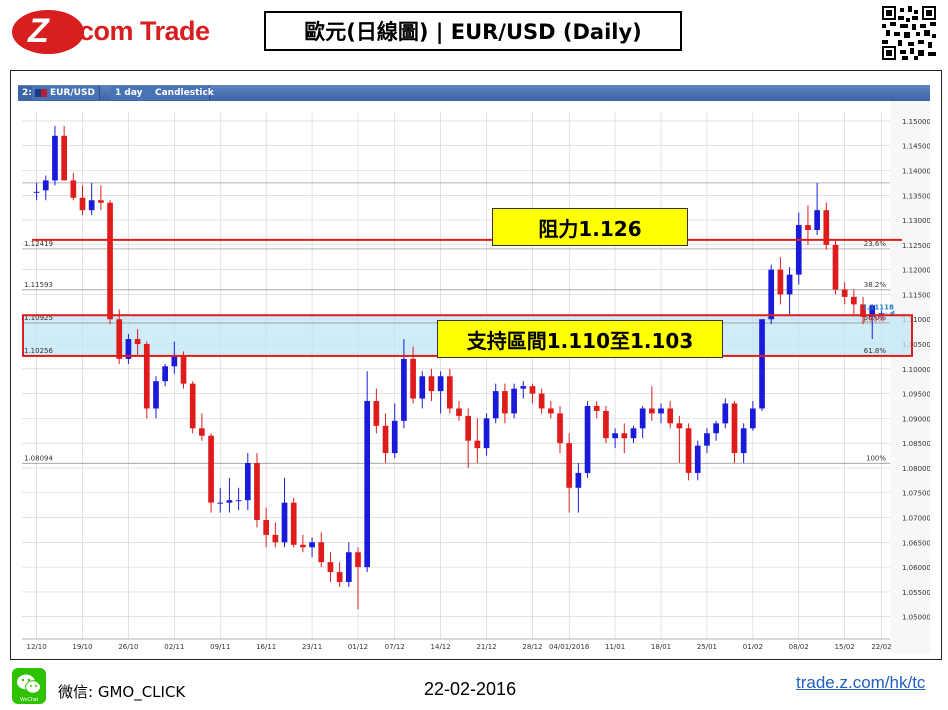 Image resolution: width=948 pixels, height=710 pixels. Describe the element at coordinates (38, 458) in the screenshot. I see `fib-price-label: 1.08094` at that location.